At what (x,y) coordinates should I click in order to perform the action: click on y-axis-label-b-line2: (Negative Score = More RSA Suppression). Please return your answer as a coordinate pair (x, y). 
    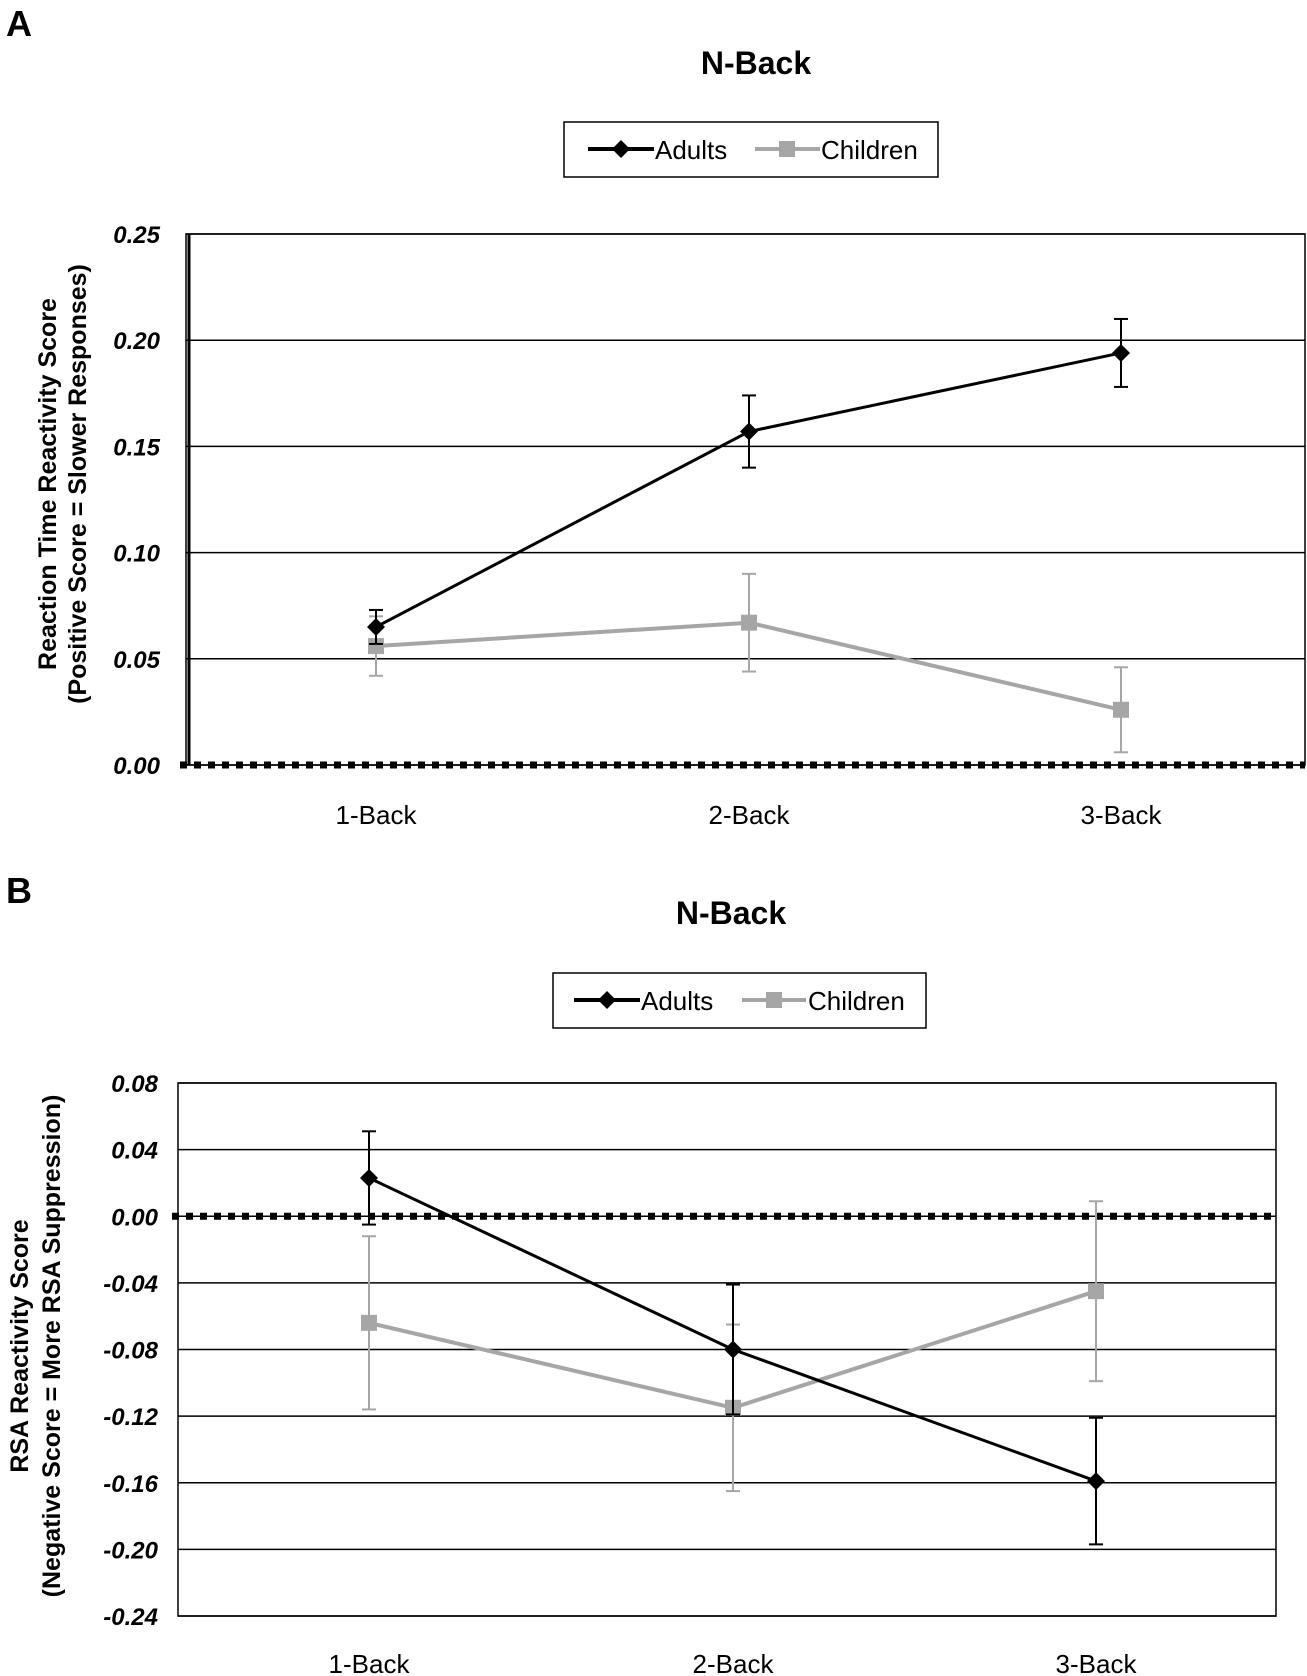
    Looking at the image, I should click on (52, 1346).